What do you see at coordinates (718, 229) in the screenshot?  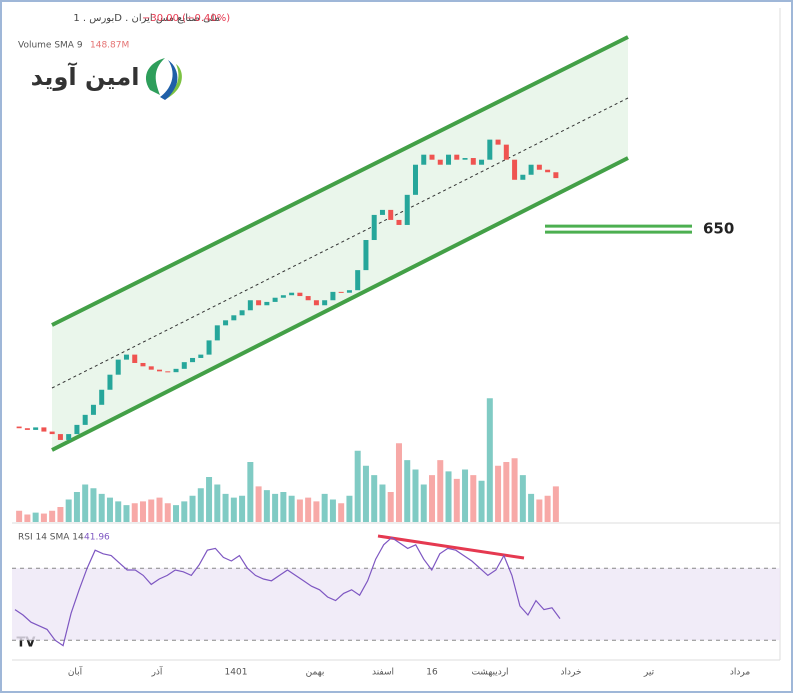 I see `level-label: 650` at bounding box center [718, 229].